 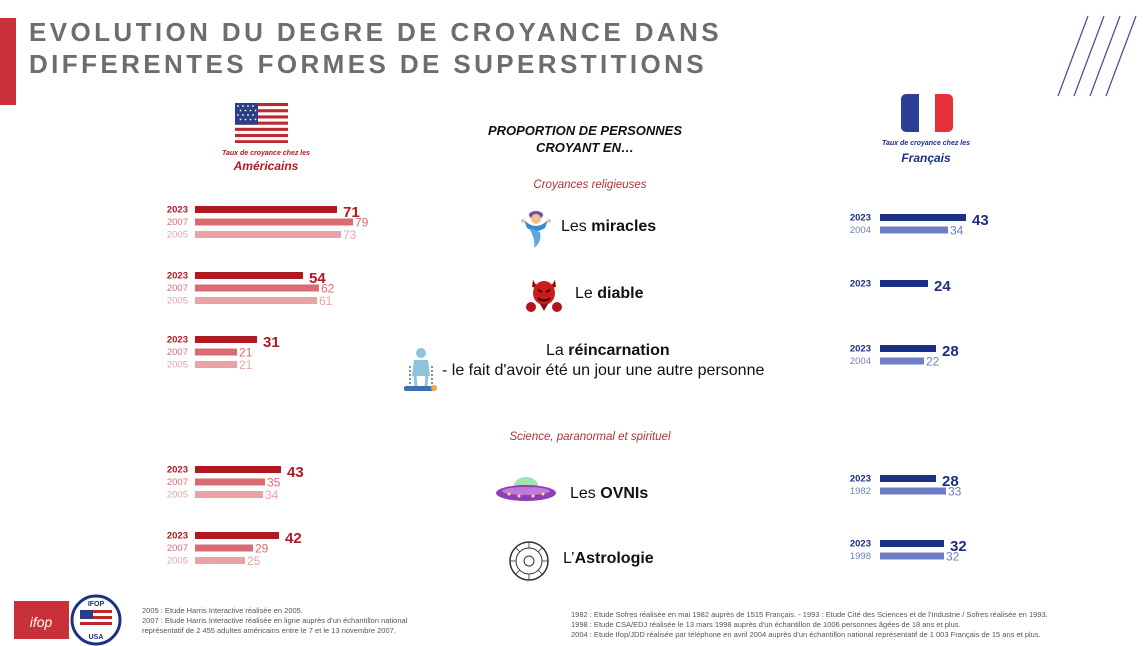 I want to click on us-value-label-latest: 43, so click(x=295, y=472).